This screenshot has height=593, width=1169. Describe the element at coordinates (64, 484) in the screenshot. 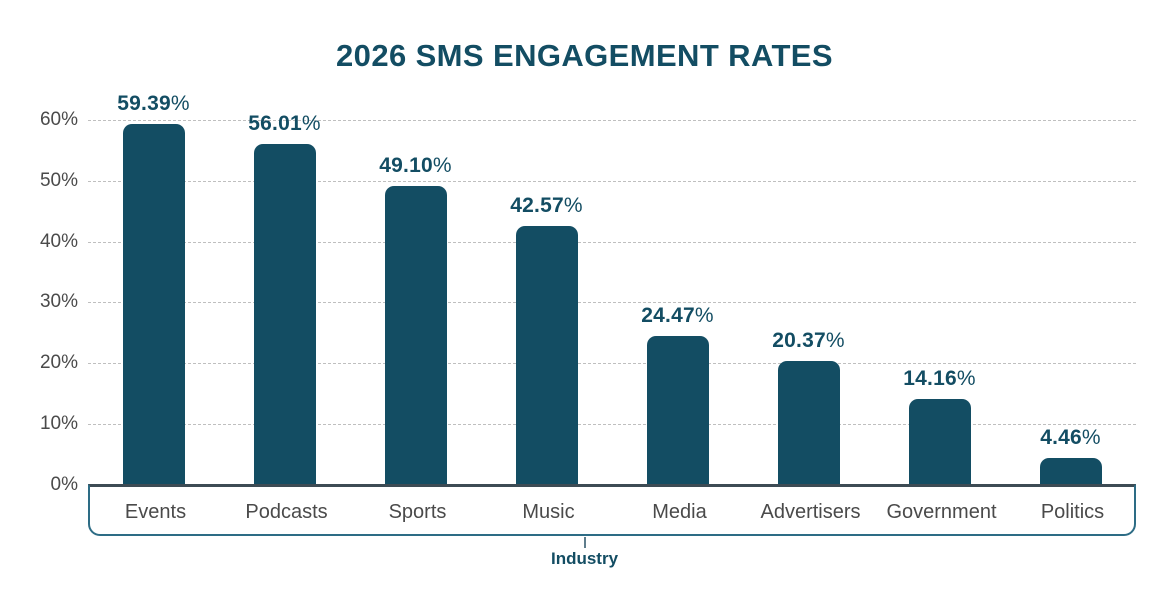

I see `y-tick-label: 0%` at that location.